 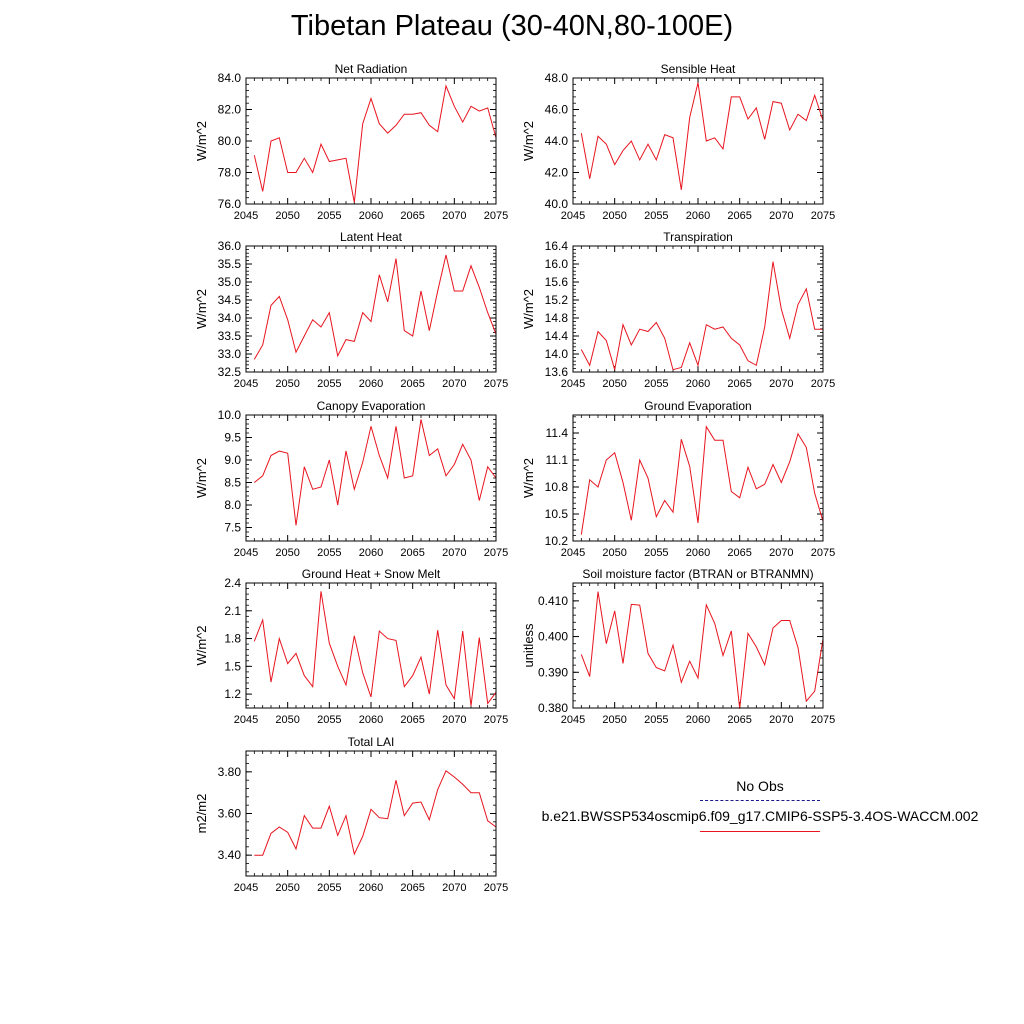 What do you see at coordinates (557, 433) in the screenshot?
I see `y-tick-label: 11.4` at bounding box center [557, 433].